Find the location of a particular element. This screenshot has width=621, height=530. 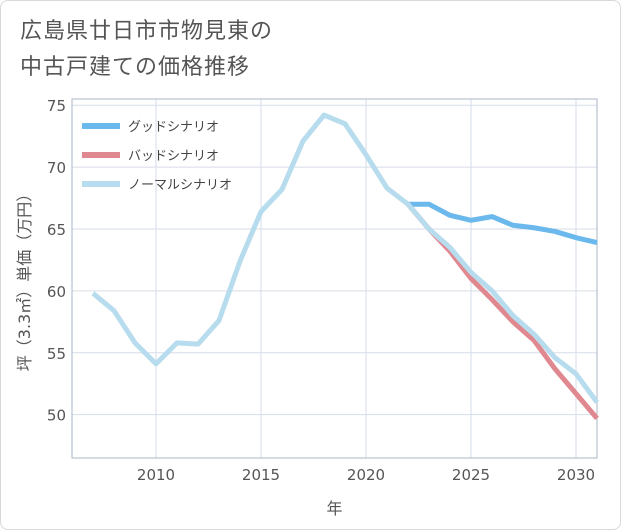

chart-title: 広島県廿日市市物見東の 中古戸建ての価格推移 is located at coordinates (147, 49).